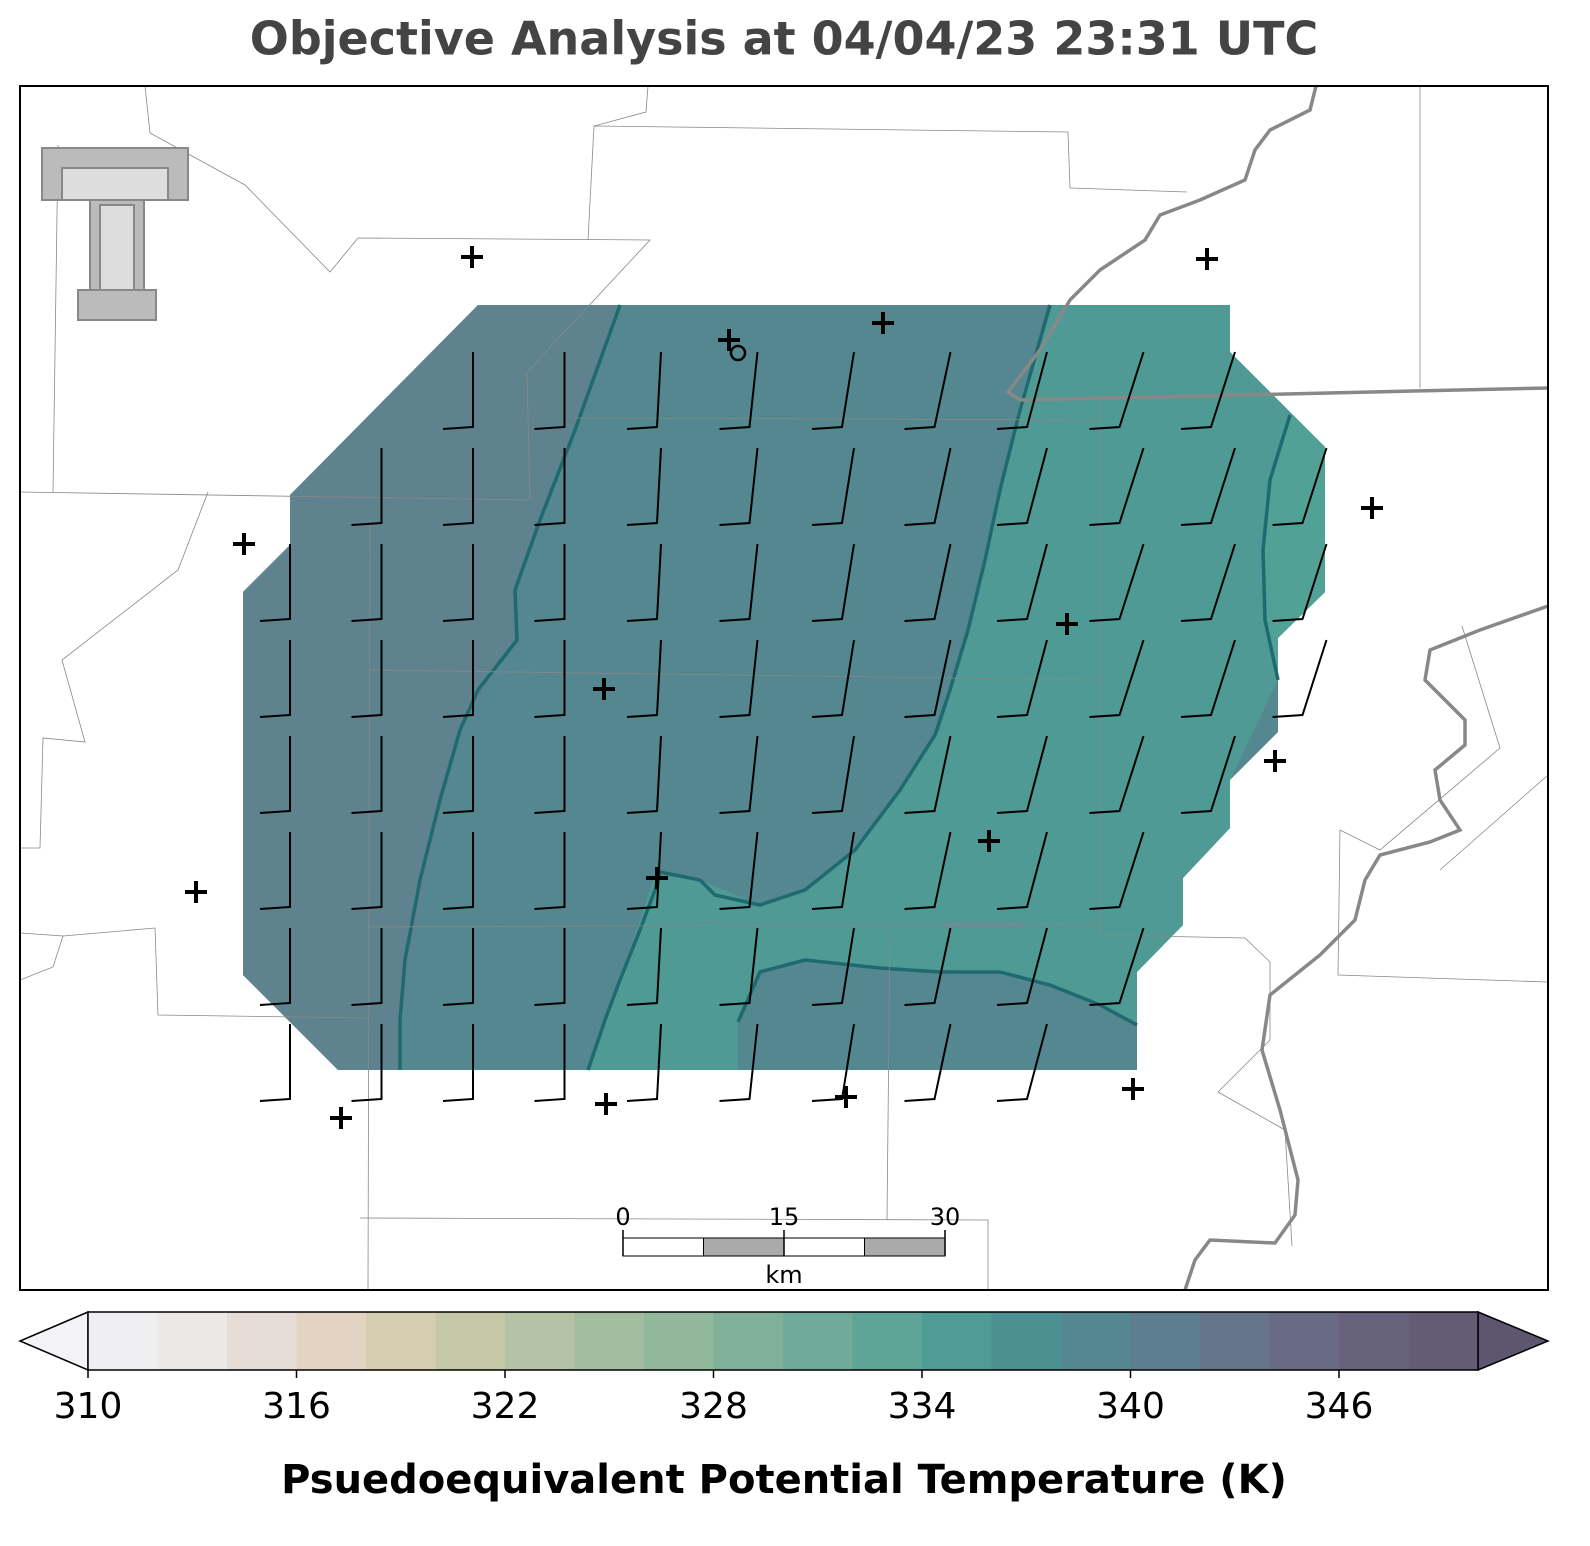 Image resolution: width=1590 pixels, height=1546 pixels. I want to click on scale-label: 30, so click(945, 1217).